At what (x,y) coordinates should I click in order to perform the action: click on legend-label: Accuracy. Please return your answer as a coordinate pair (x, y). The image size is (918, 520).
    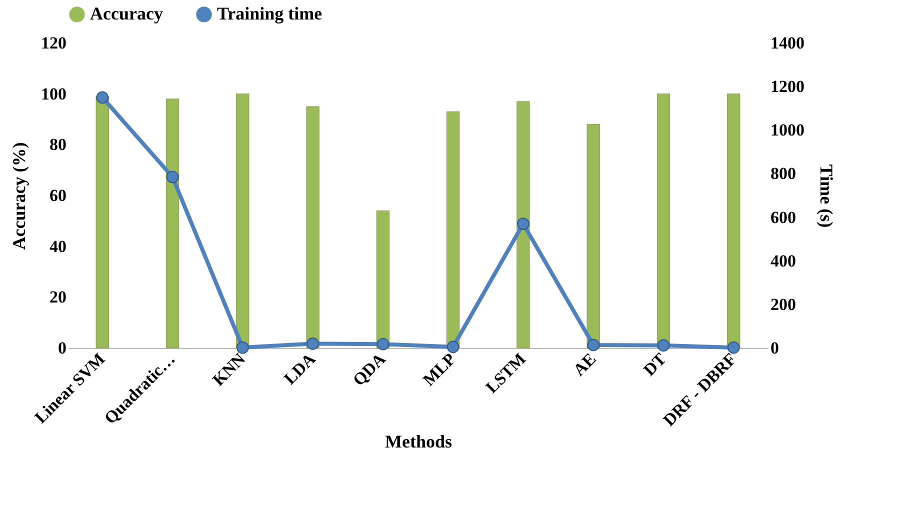
    Looking at the image, I should click on (126, 13).